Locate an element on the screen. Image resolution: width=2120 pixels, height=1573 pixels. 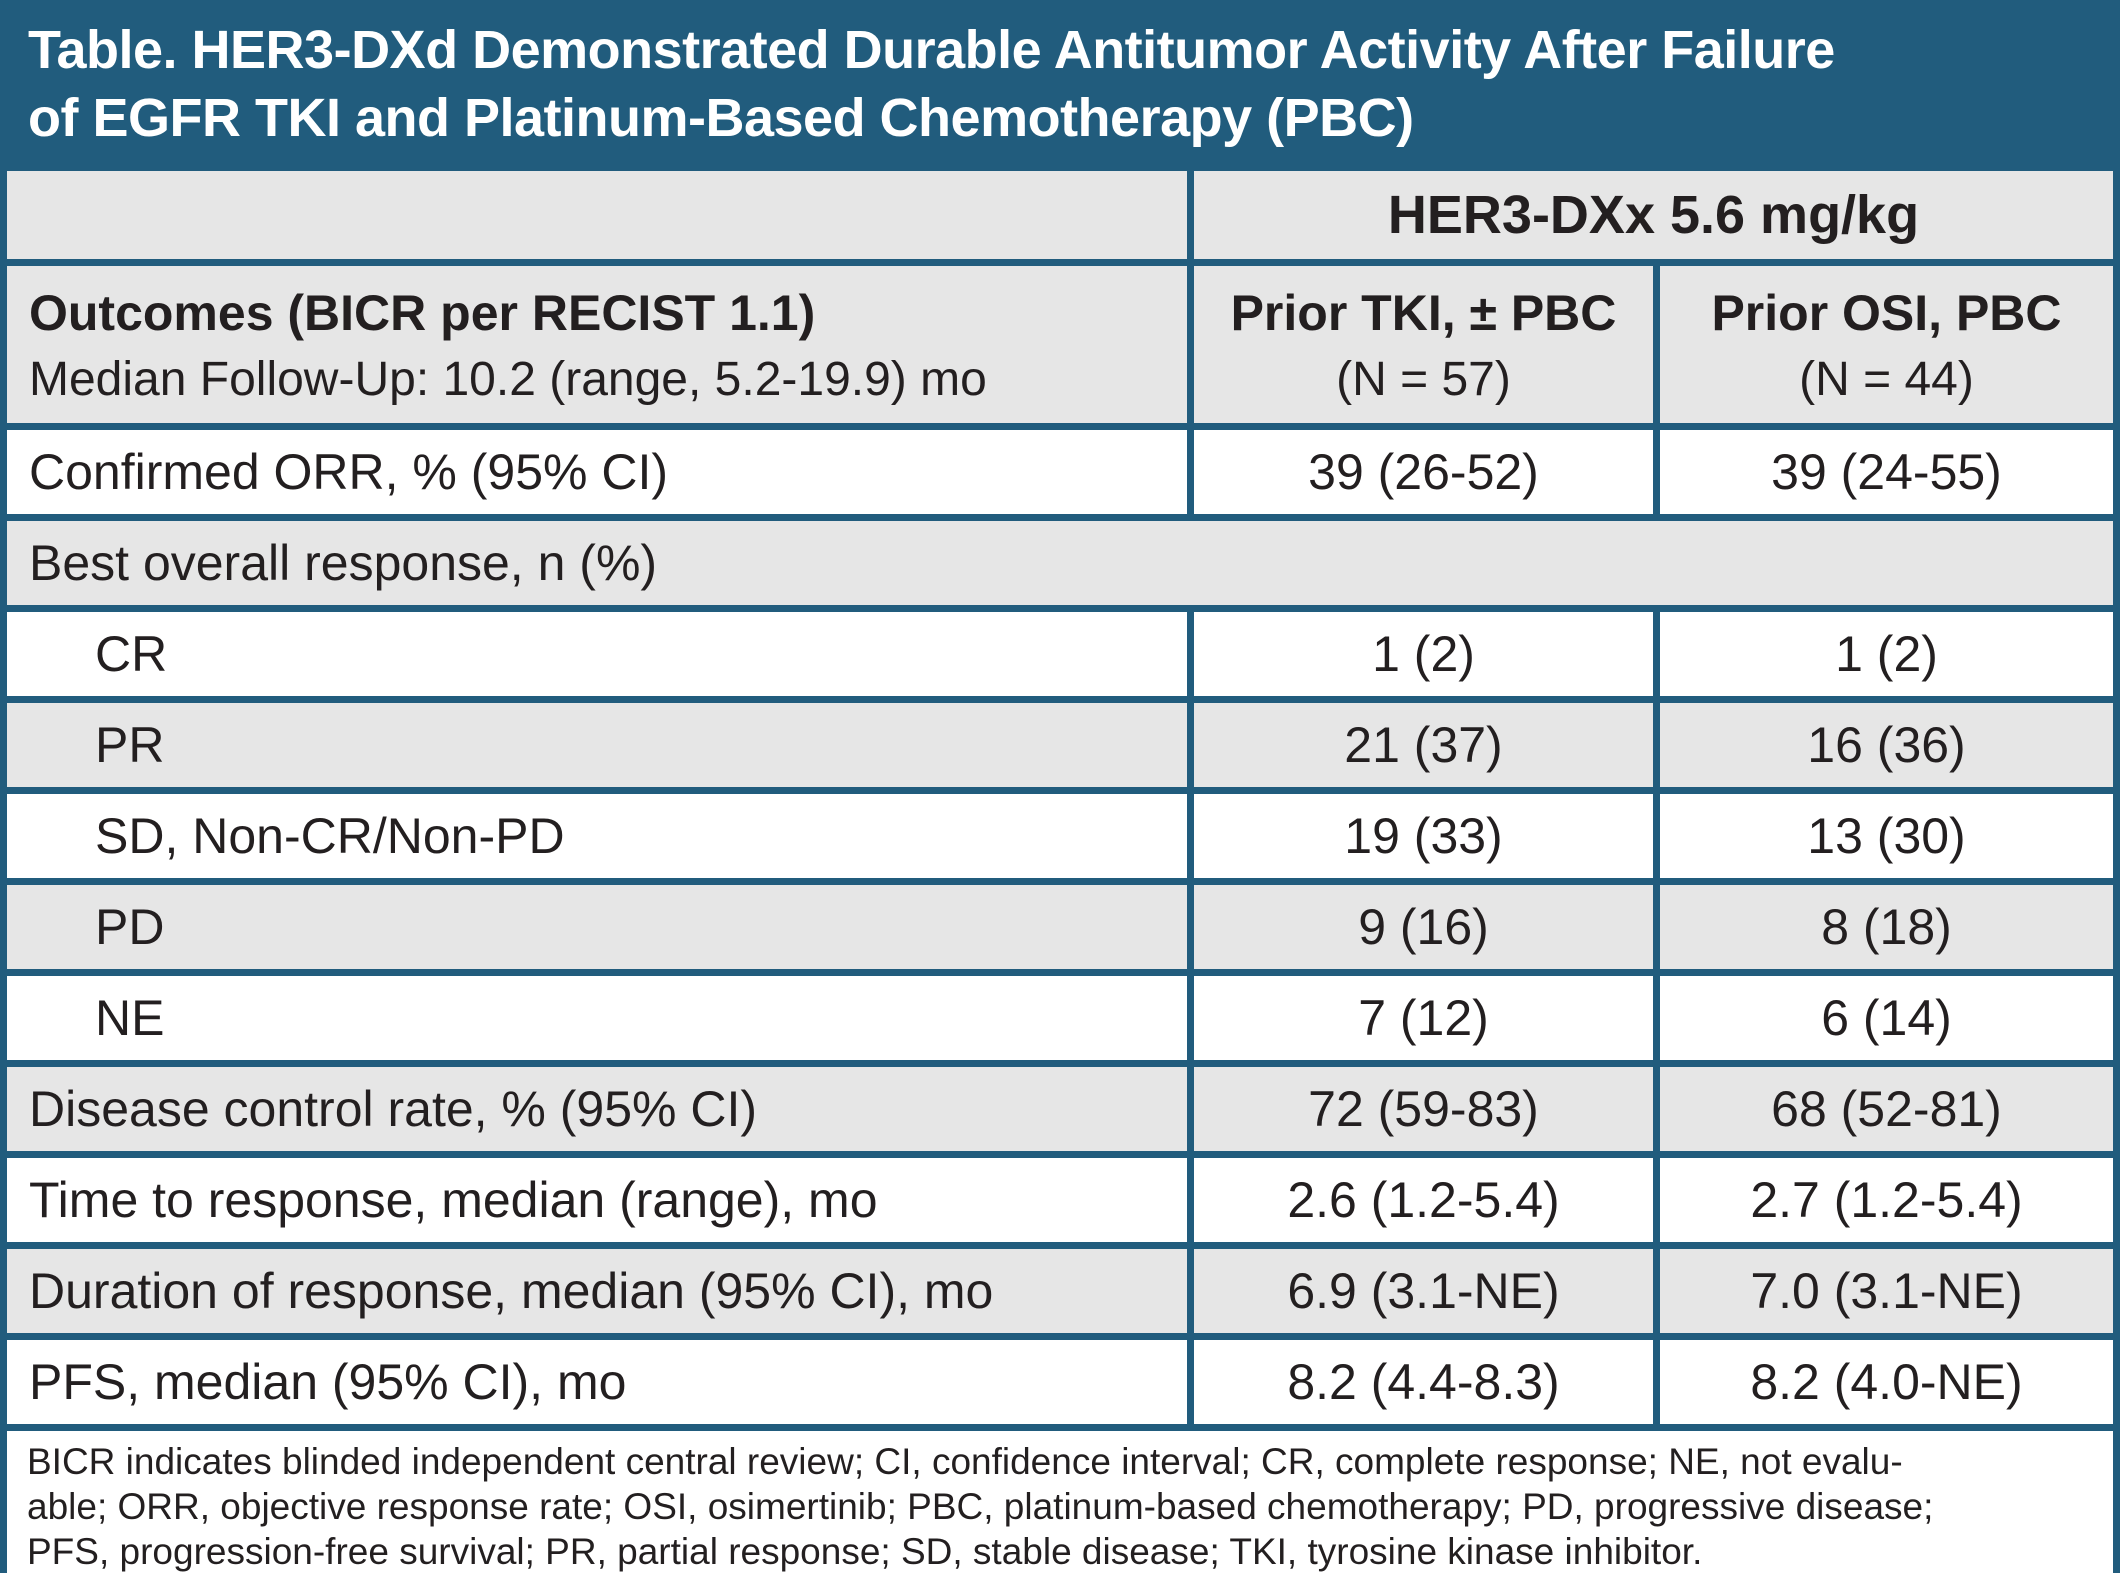
prior-tki-column-header: Prior TKI, ± PBC (N = 57) is located at coordinates (1423, 344).